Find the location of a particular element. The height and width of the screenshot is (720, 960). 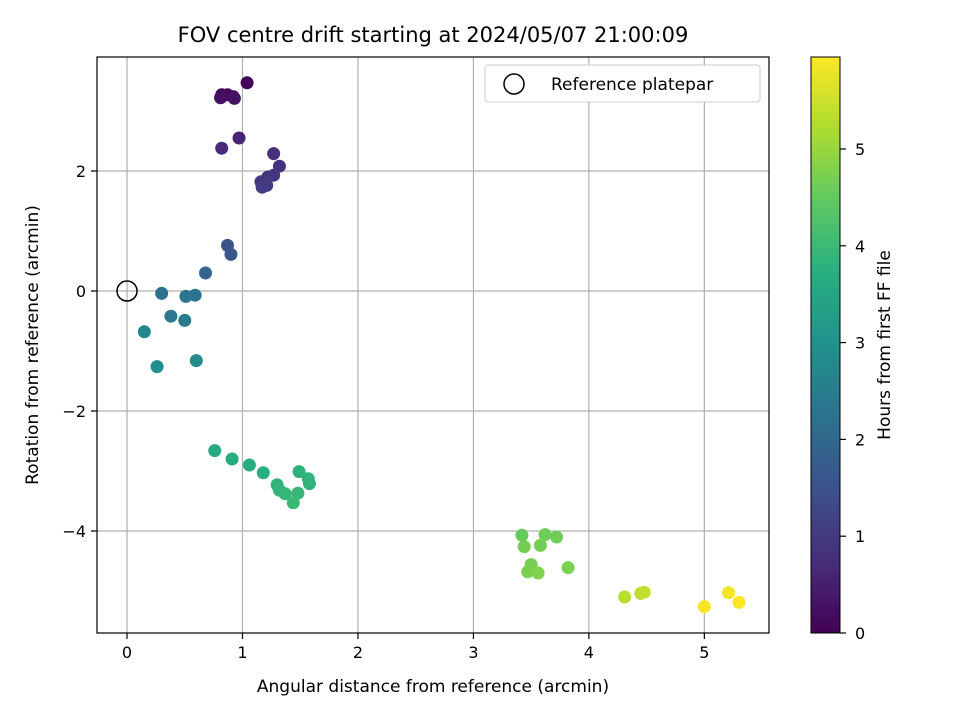

y-tick-label: −4 is located at coordinates (74, 531).